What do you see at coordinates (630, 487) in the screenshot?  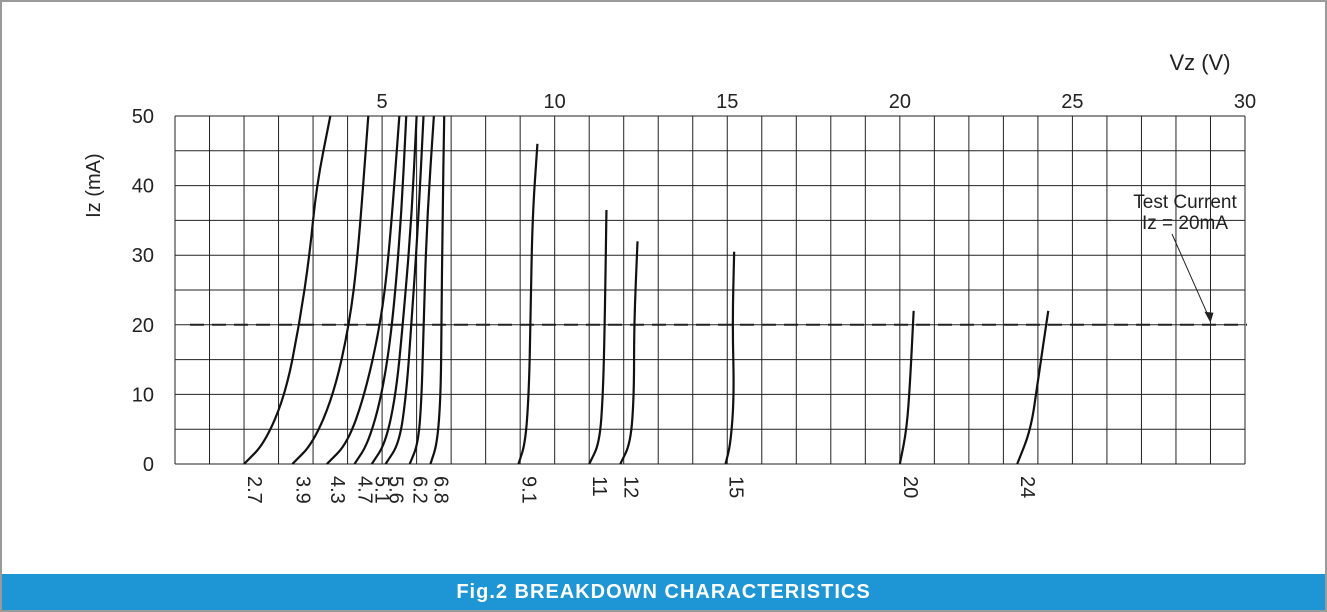 I see `series-label: 12` at bounding box center [630, 487].